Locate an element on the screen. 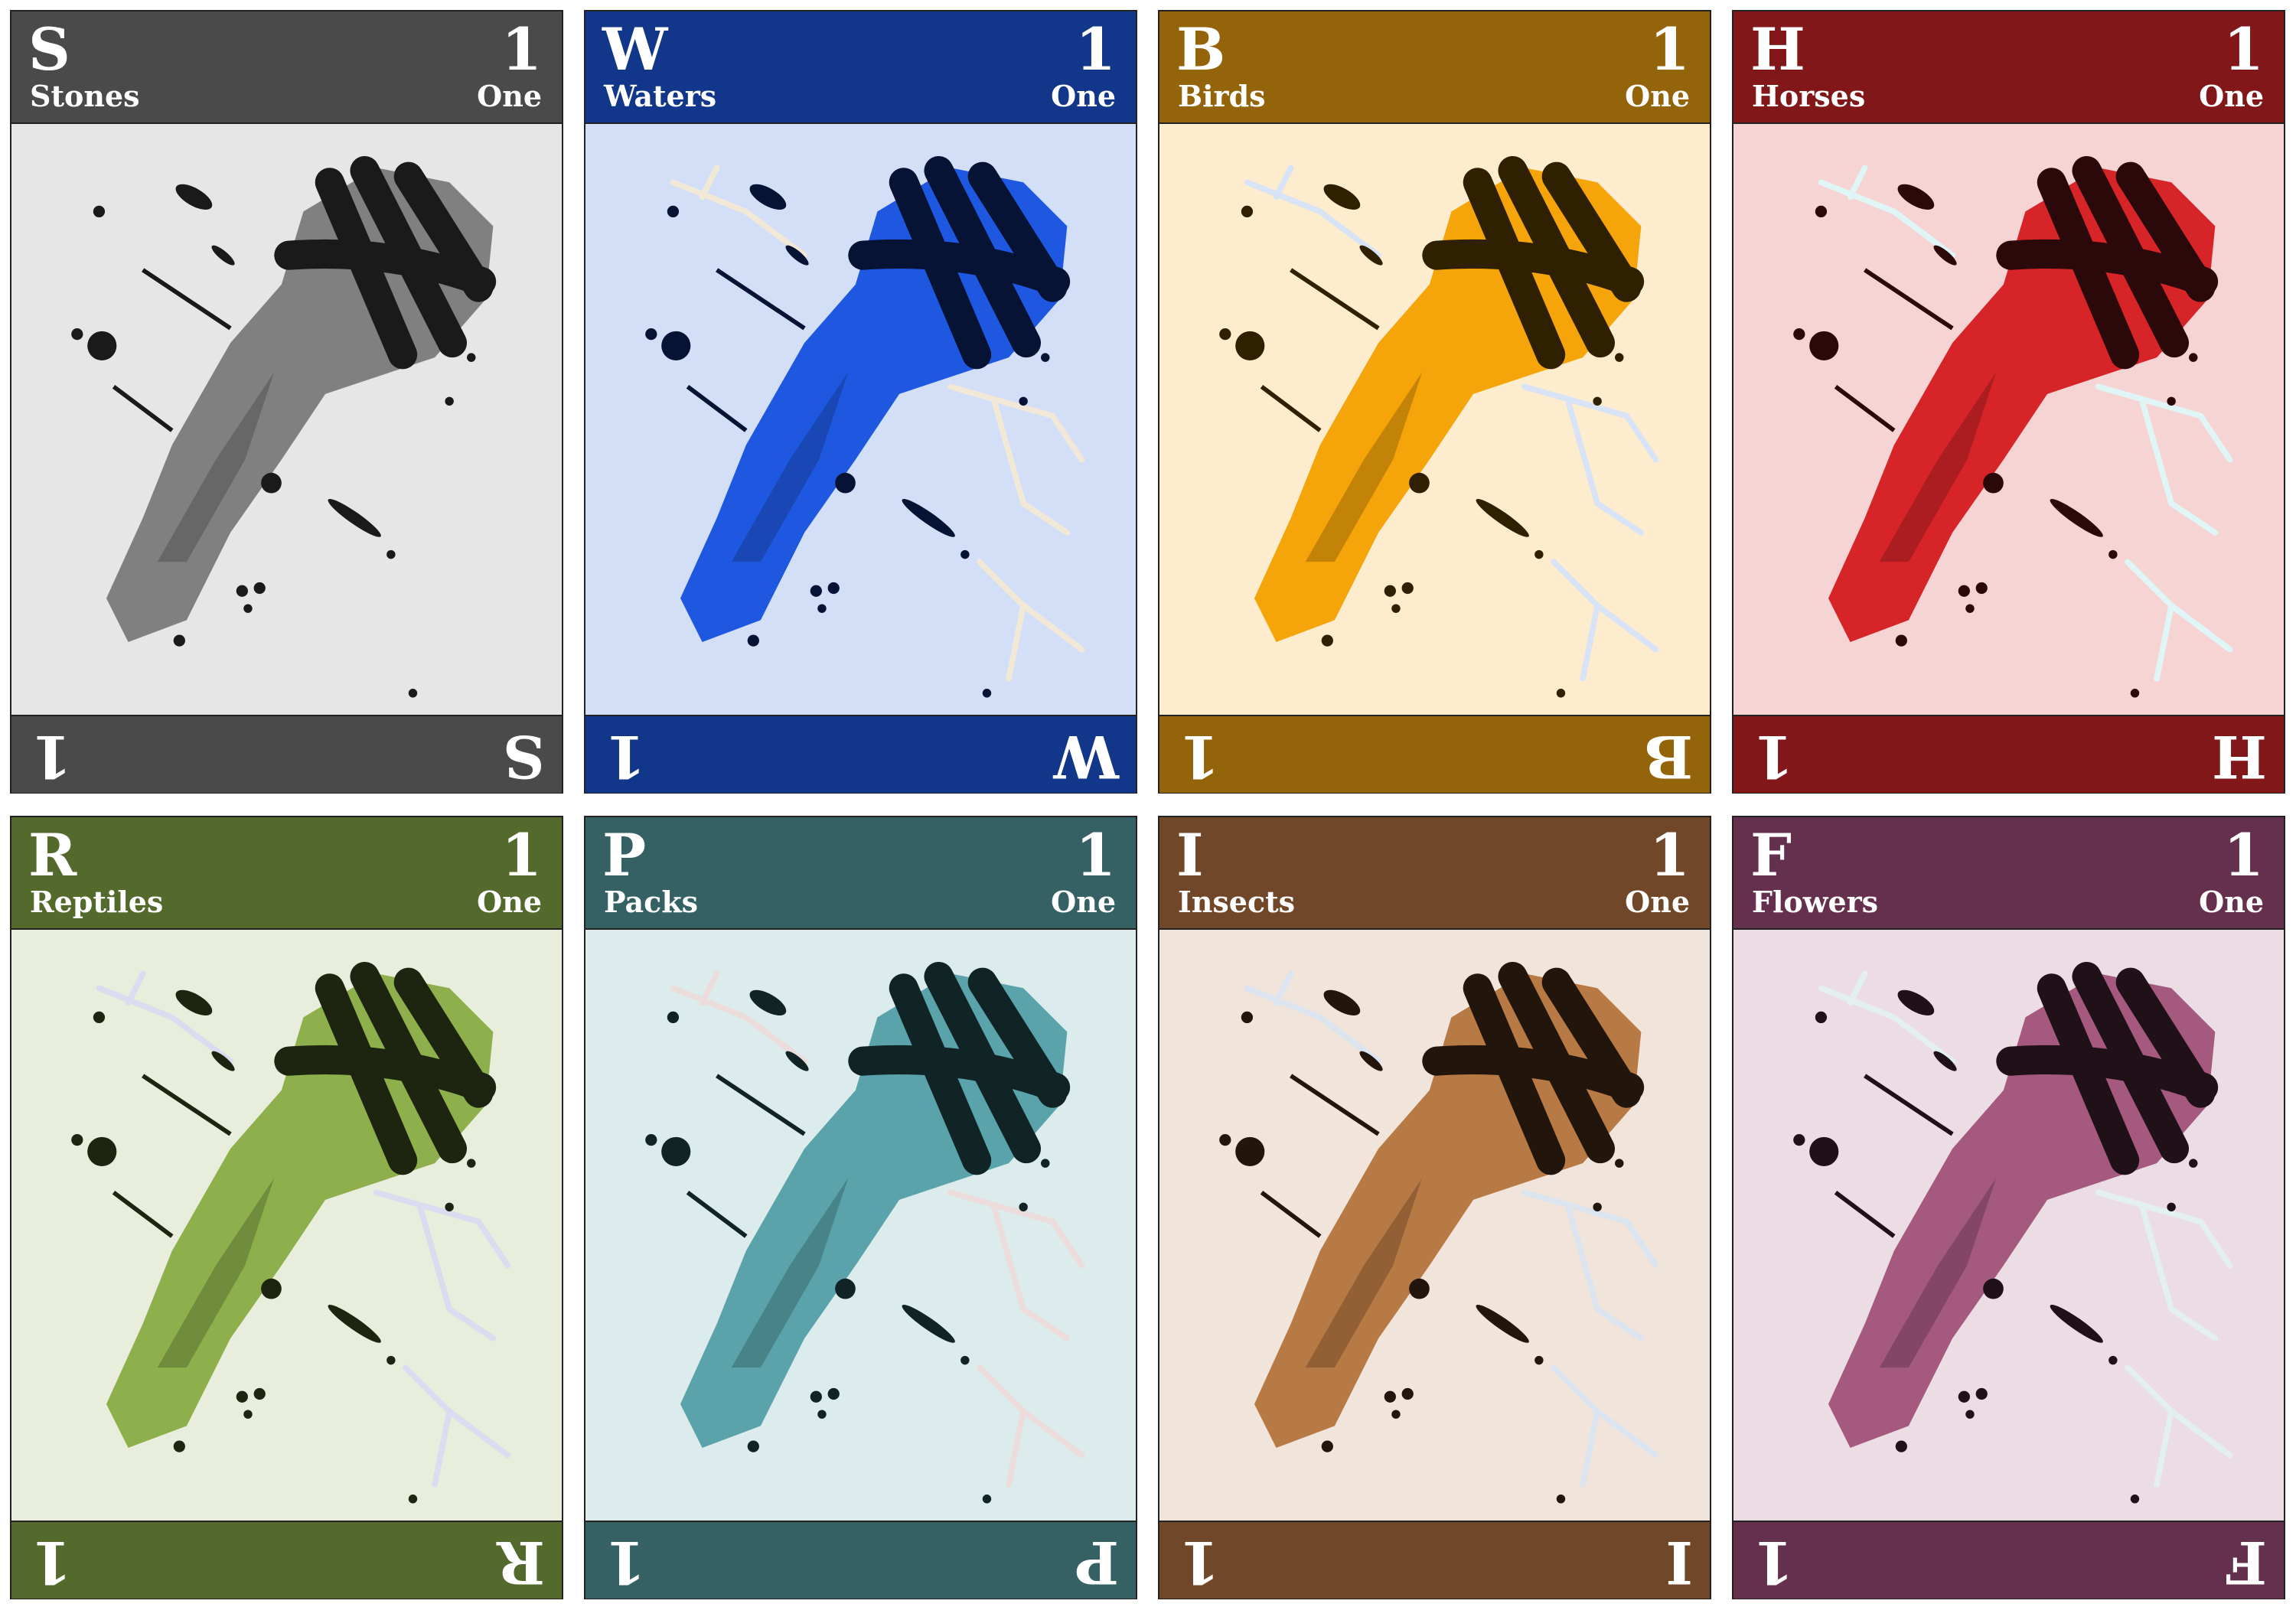 This screenshot has height=1607, width=2296. card-letter-inverted: F is located at coordinates (2246, 1562).